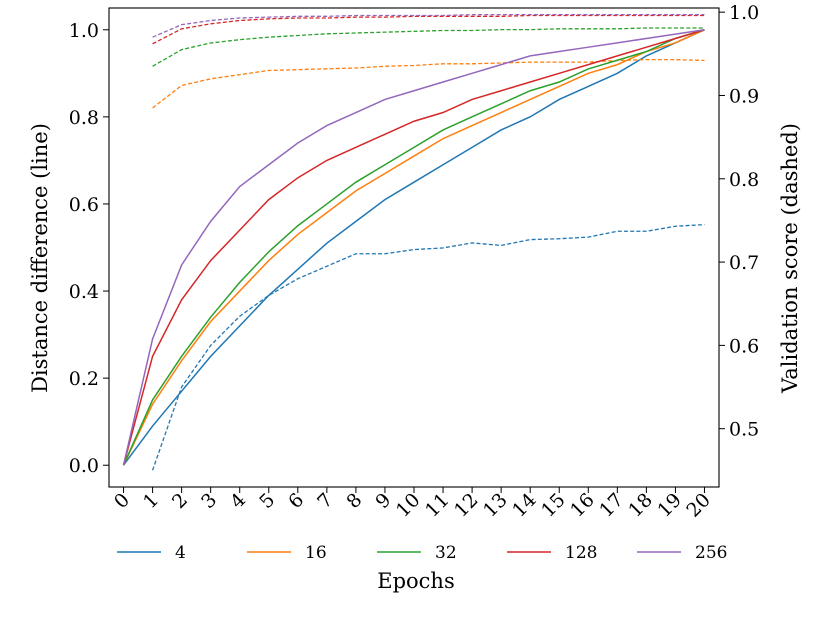 Image resolution: width=830 pixels, height=623 pixels. What do you see at coordinates (581, 553) in the screenshot?
I see `legend-label-128: 128` at bounding box center [581, 553].